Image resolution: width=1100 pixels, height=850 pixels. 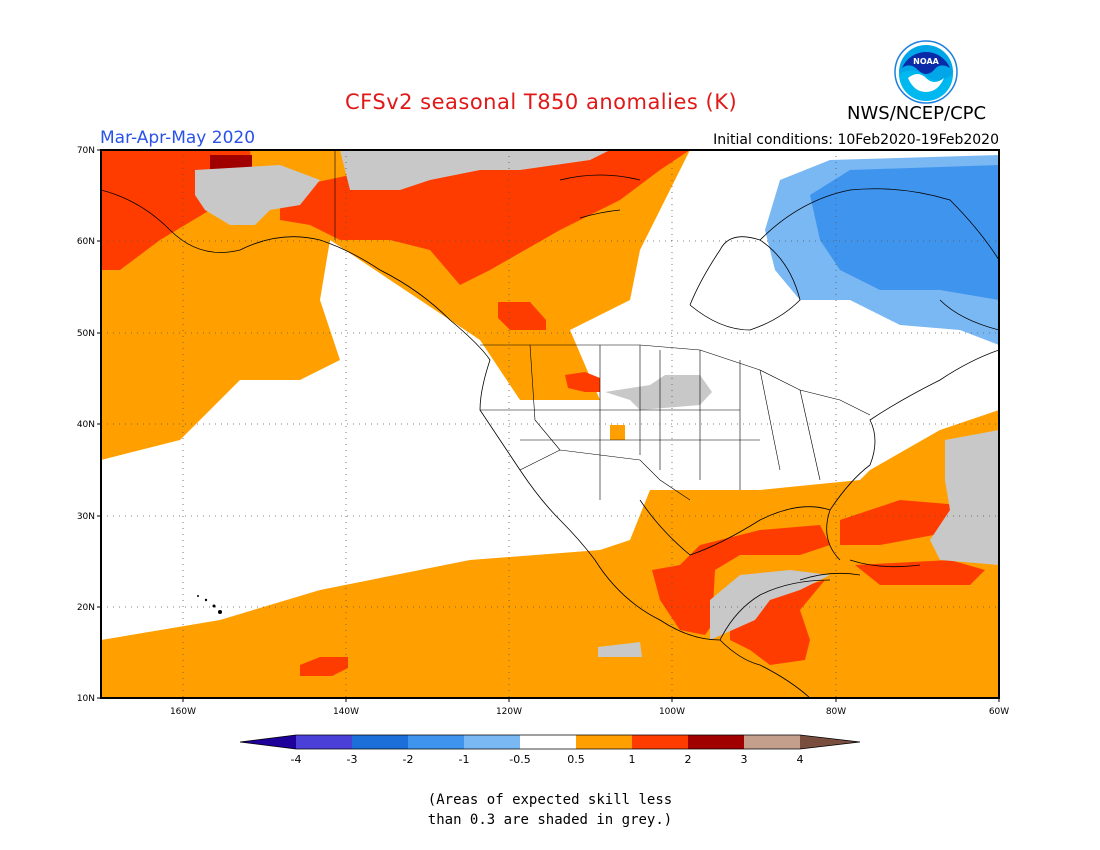 I want to click on initial-conditions-label: Initial conditions: 10Feb2020-19Feb2020, so click(x=856, y=140).